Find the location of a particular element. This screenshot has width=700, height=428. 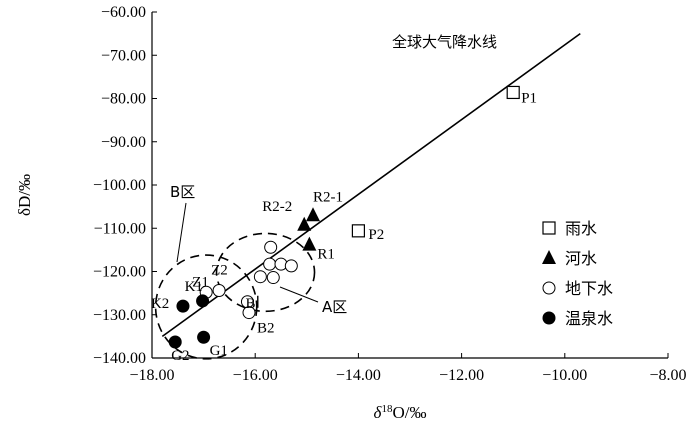

point-label-r1: R1 is located at coordinates (326, 255).